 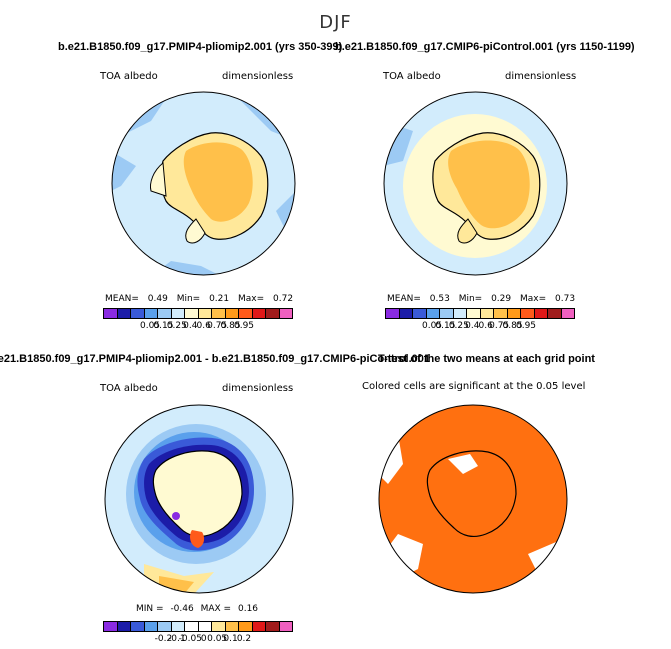 I want to click on panel-2-colorbar-tick-label: 0.15, so click(x=445, y=326).